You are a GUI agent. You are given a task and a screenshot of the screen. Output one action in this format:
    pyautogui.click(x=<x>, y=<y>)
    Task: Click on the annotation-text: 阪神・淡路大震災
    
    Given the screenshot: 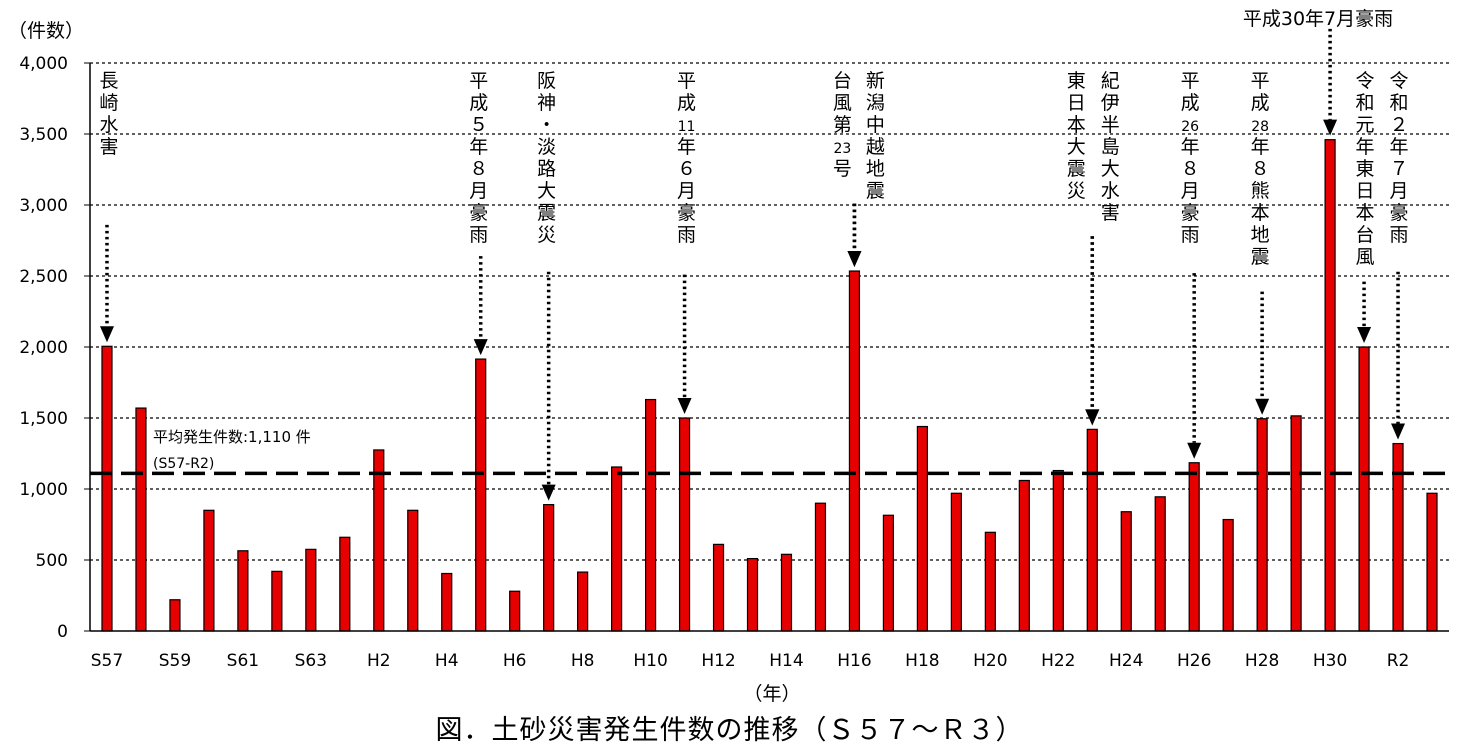 What is the action you would take?
    pyautogui.click(x=546, y=158)
    